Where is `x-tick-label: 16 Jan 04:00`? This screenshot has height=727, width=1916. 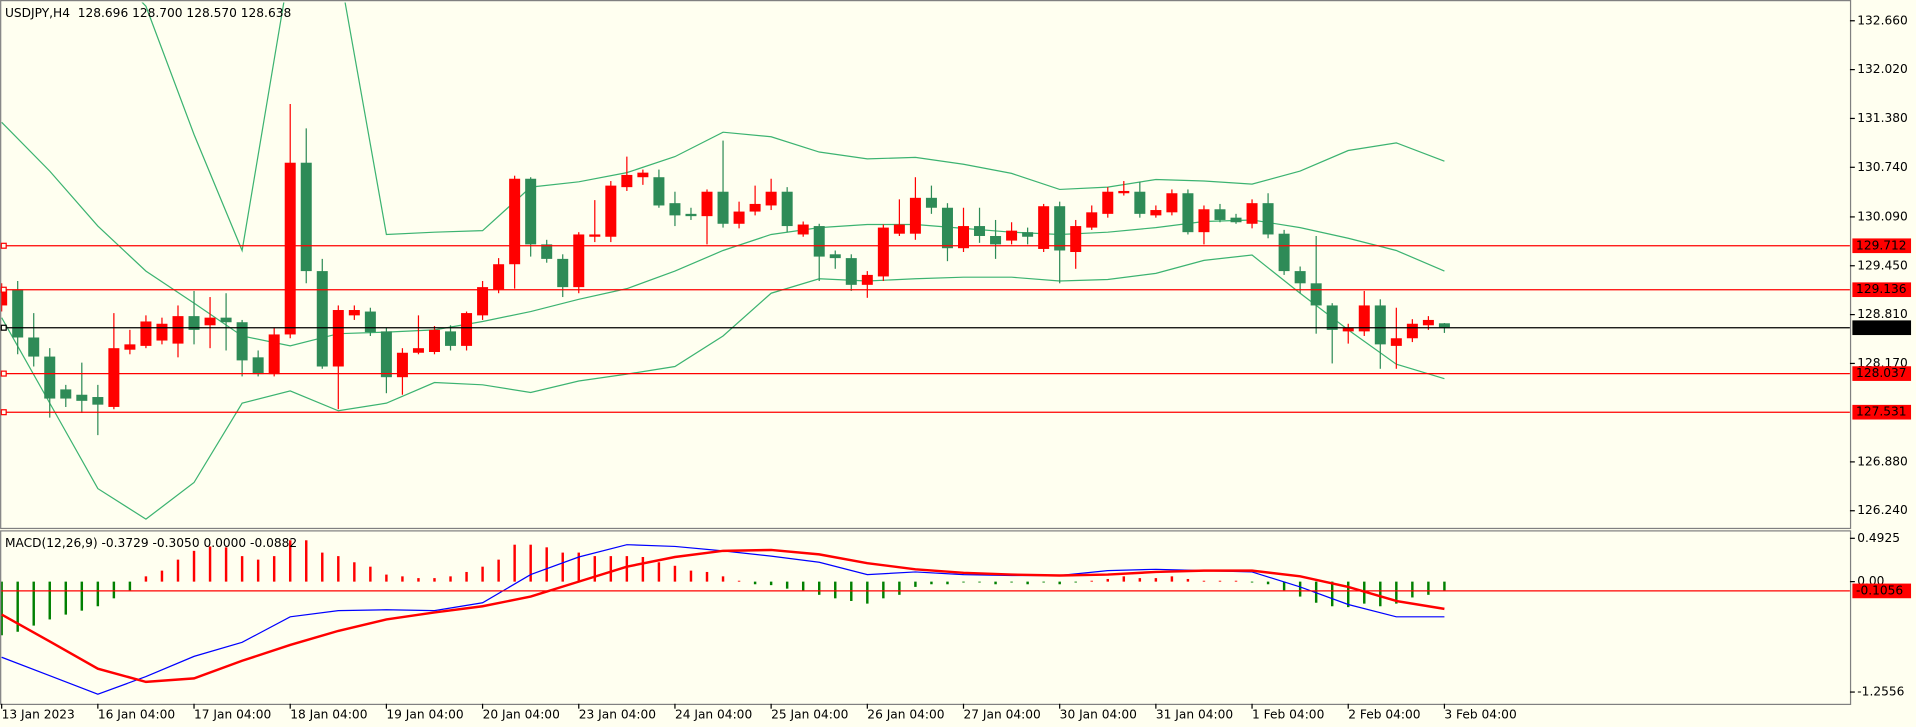 x-tick-label: 16 Jan 04:00 is located at coordinates (136, 714).